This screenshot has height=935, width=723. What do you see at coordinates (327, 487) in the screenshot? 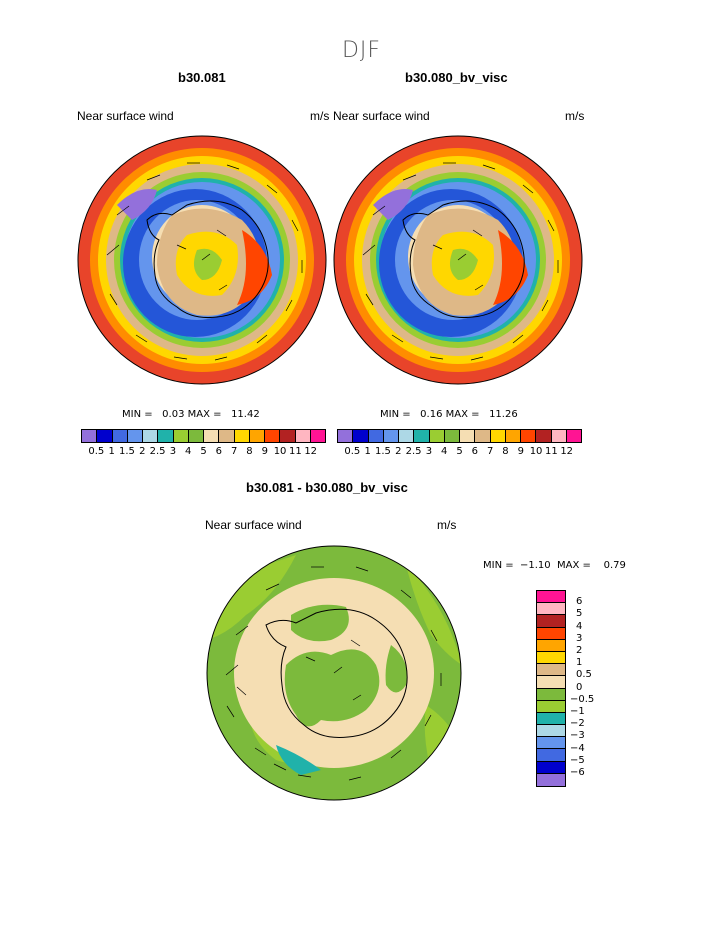
I see `panel3-case-title: b30.081 - b30.080_bv_visc` at bounding box center [327, 487].